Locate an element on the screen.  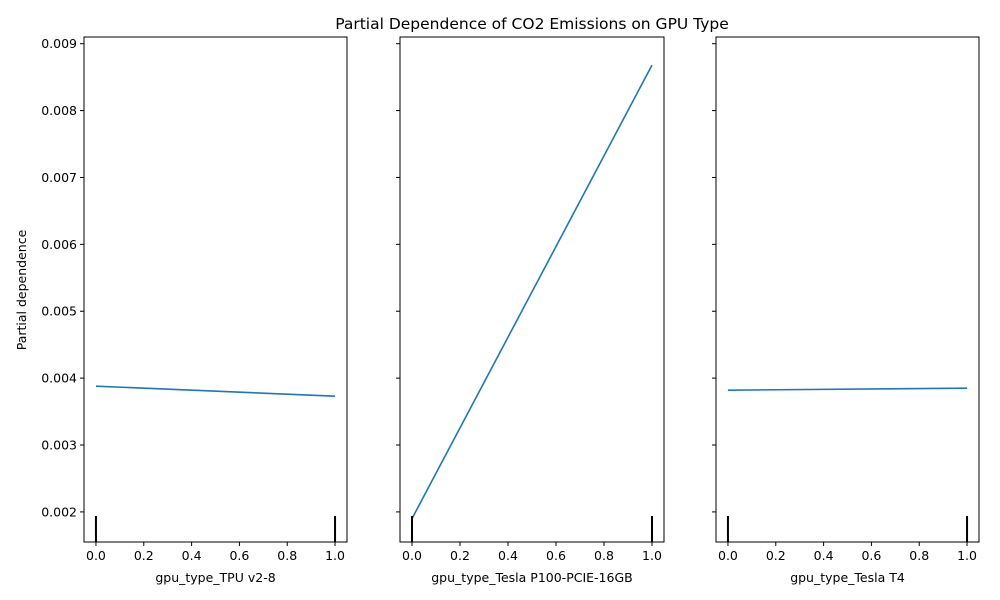
y-tick-label: 0.003 is located at coordinates (59, 445).